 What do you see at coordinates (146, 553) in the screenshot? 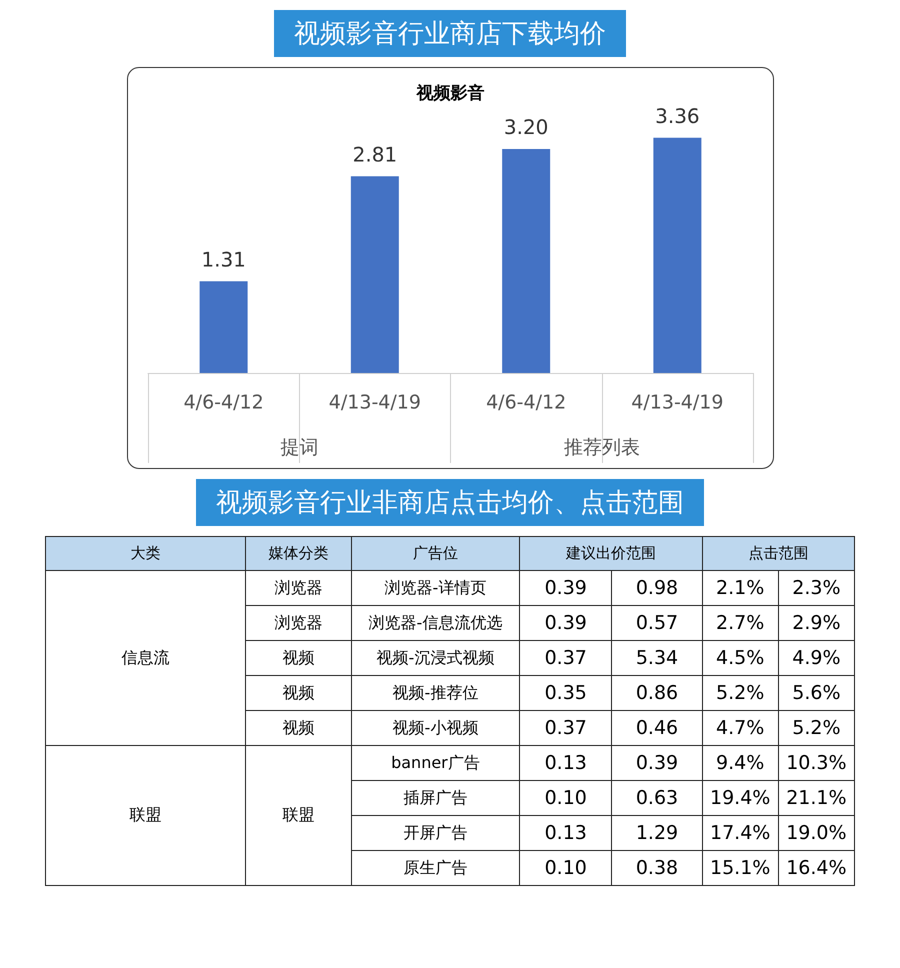
I see `text: 大类` at bounding box center [146, 553].